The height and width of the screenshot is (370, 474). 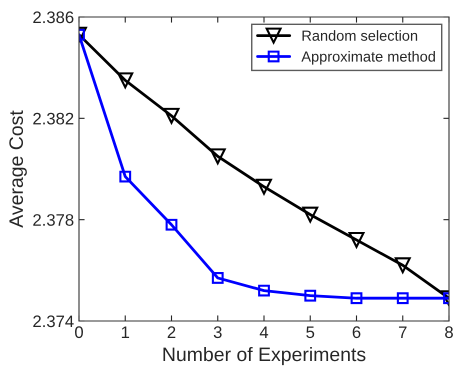 What do you see at coordinates (172, 332) in the screenshot?
I see `x-tick-label: 2` at bounding box center [172, 332].